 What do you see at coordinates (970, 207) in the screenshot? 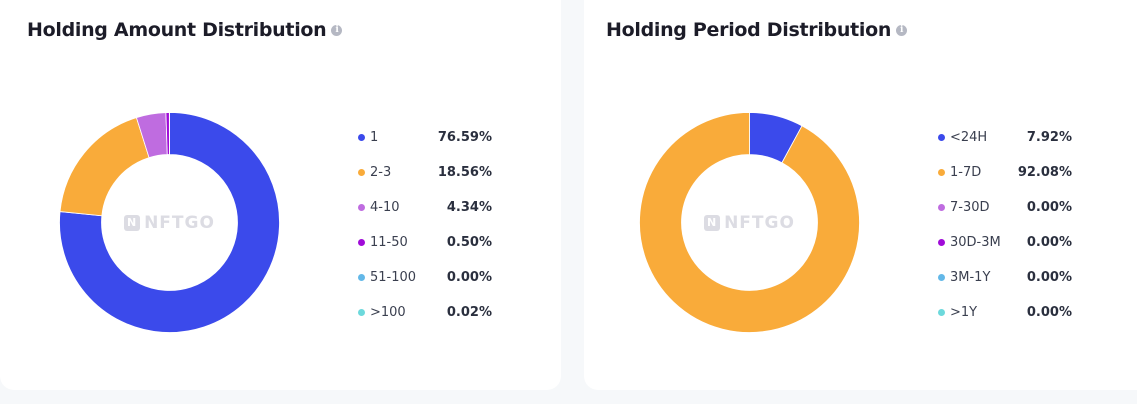
I see `legend-label: 7-30D` at bounding box center [970, 207].